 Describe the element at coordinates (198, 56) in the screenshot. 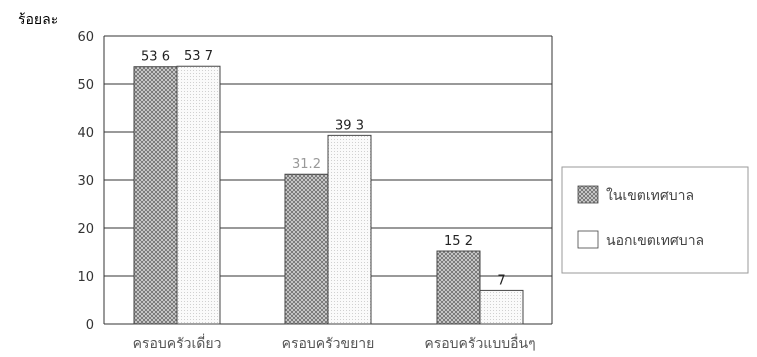

I see `data-label-outside-0: 53 7` at that location.